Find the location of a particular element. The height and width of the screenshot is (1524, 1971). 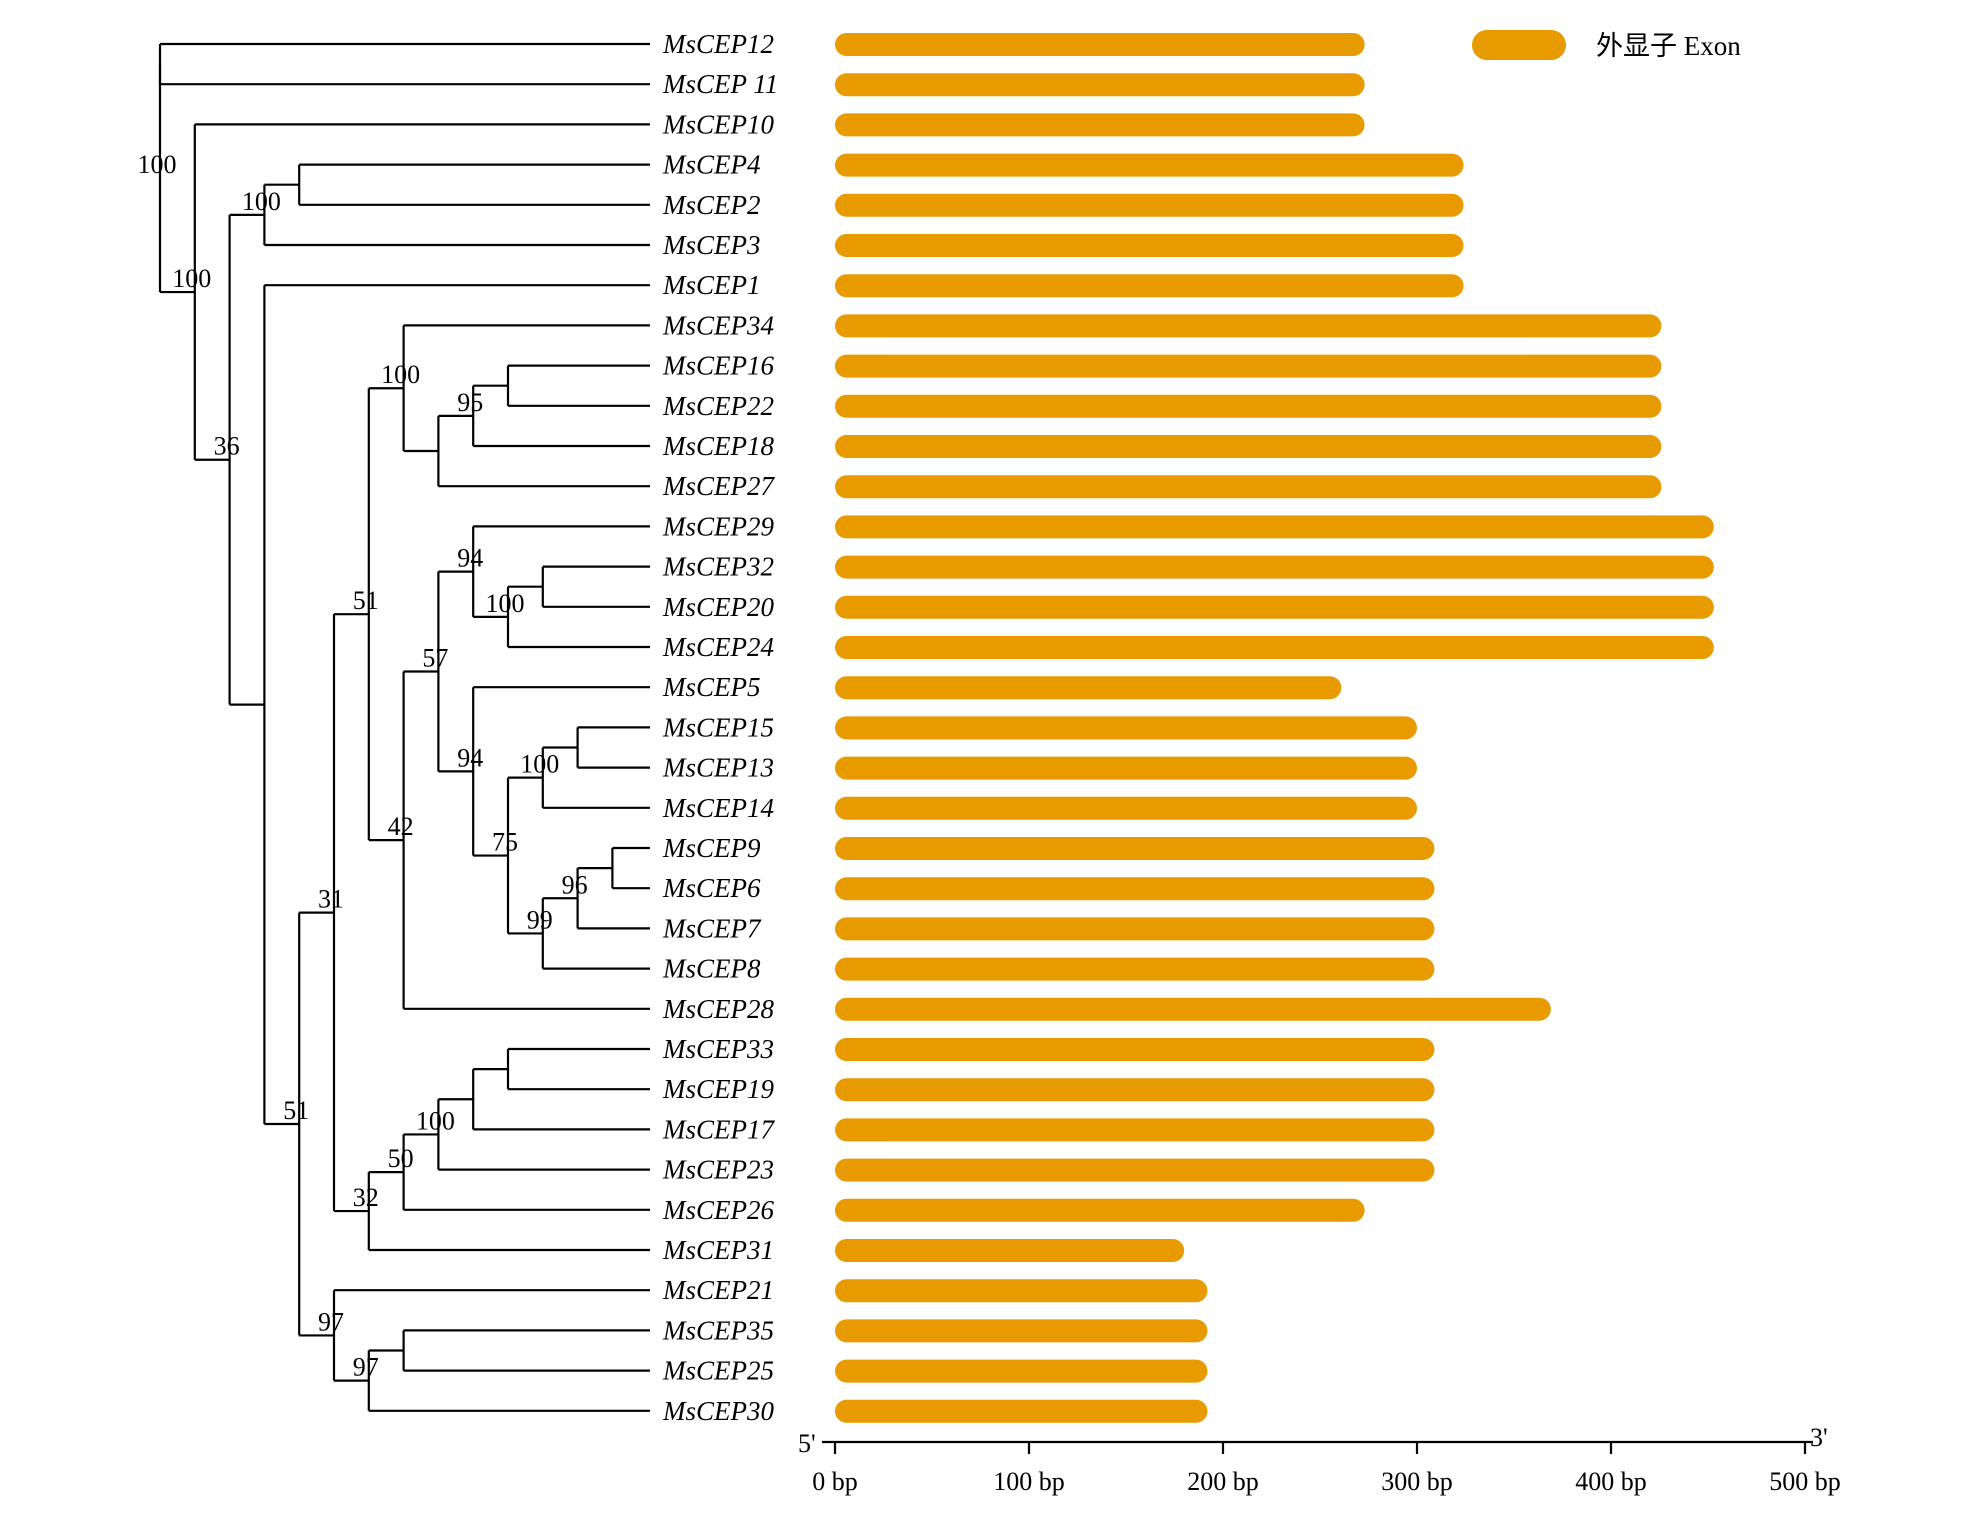

gene-label: MsCEP22 is located at coordinates (718, 406).